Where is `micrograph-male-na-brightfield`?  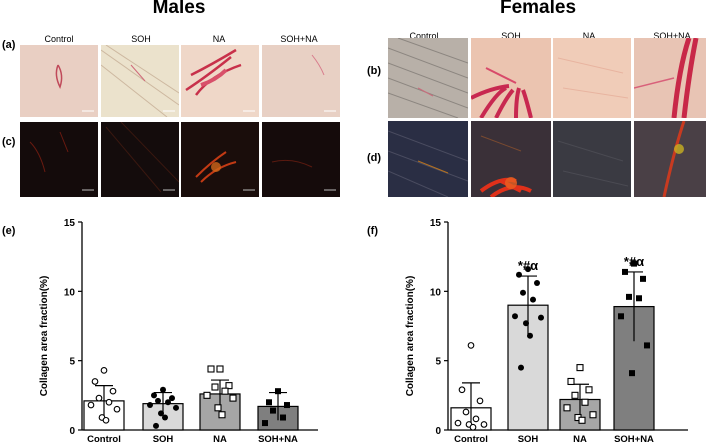 micrograph-male-na-brightfield is located at coordinates (220, 81).